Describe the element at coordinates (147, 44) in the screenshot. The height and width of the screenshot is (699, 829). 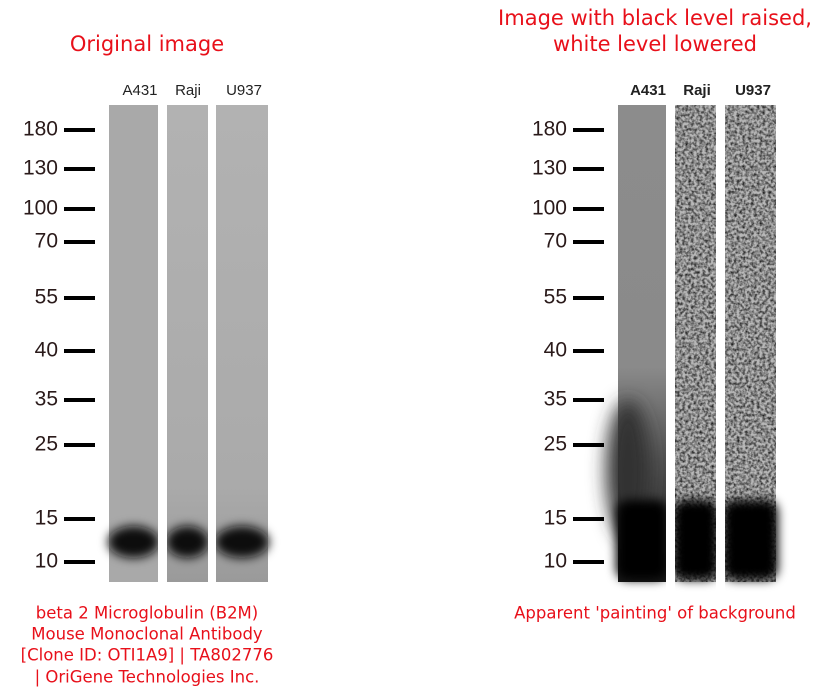
I see `panel-title: Original image` at that location.